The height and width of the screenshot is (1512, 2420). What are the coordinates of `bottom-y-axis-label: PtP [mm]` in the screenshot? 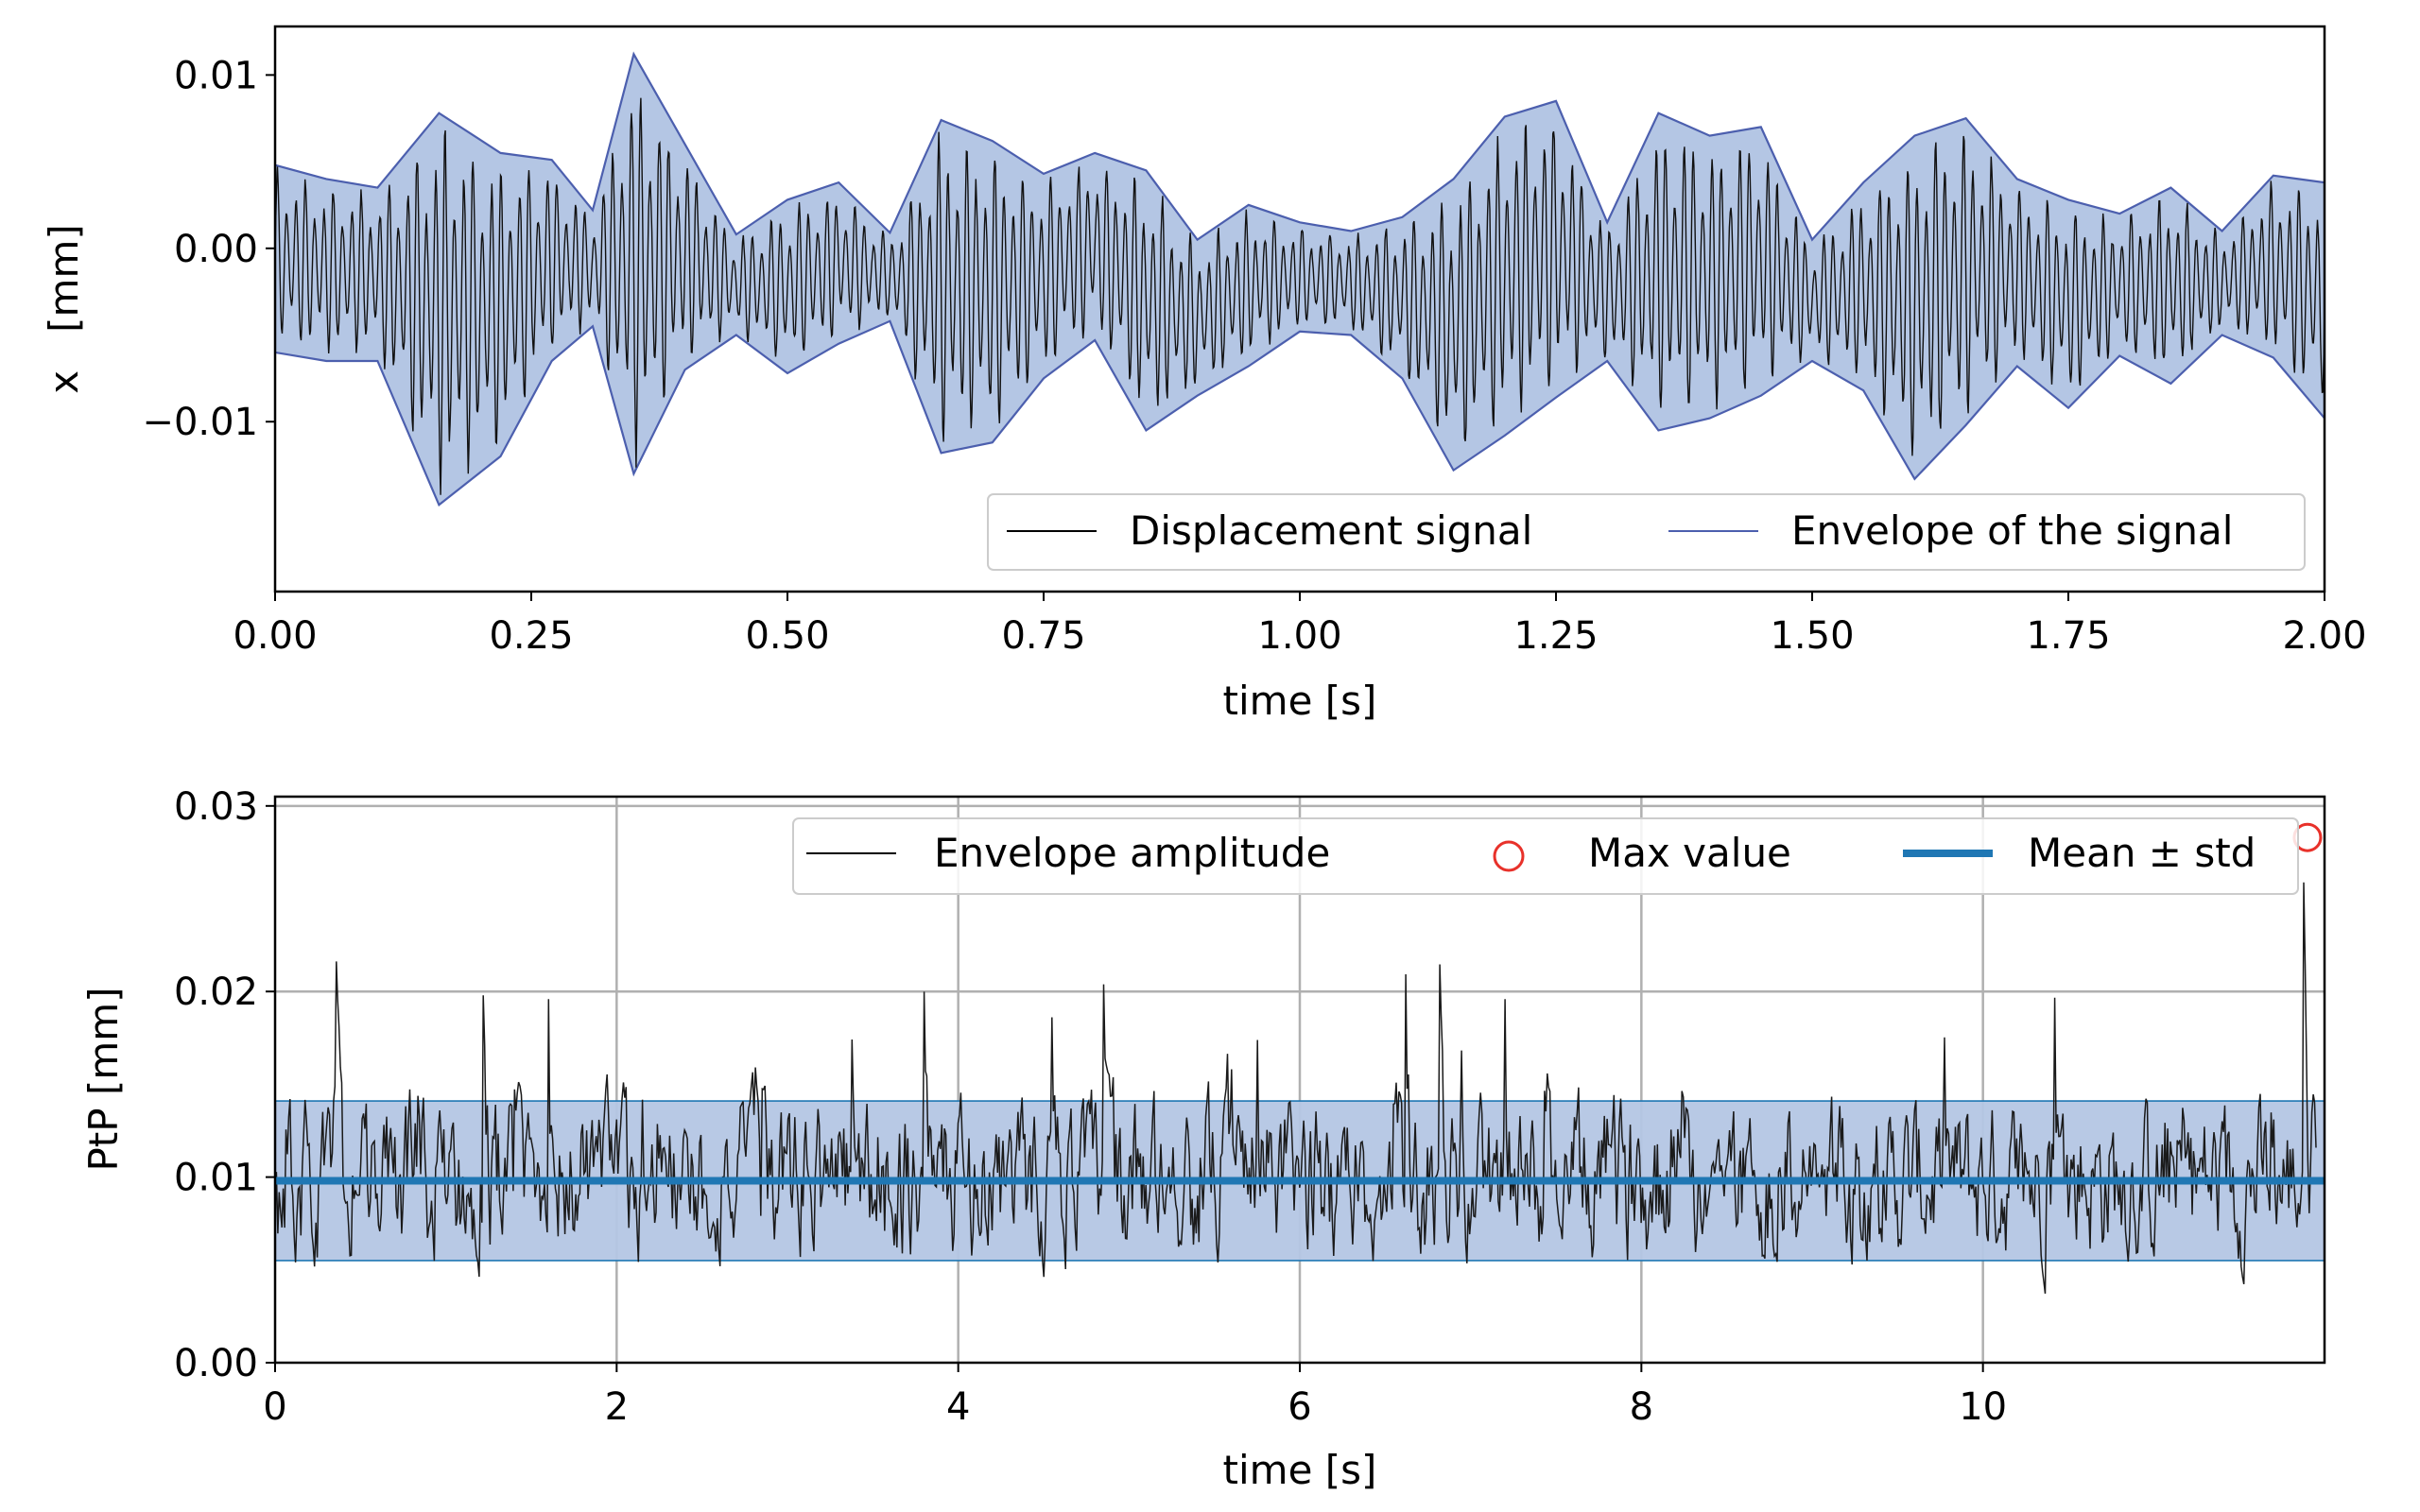 It's located at (103, 1079).